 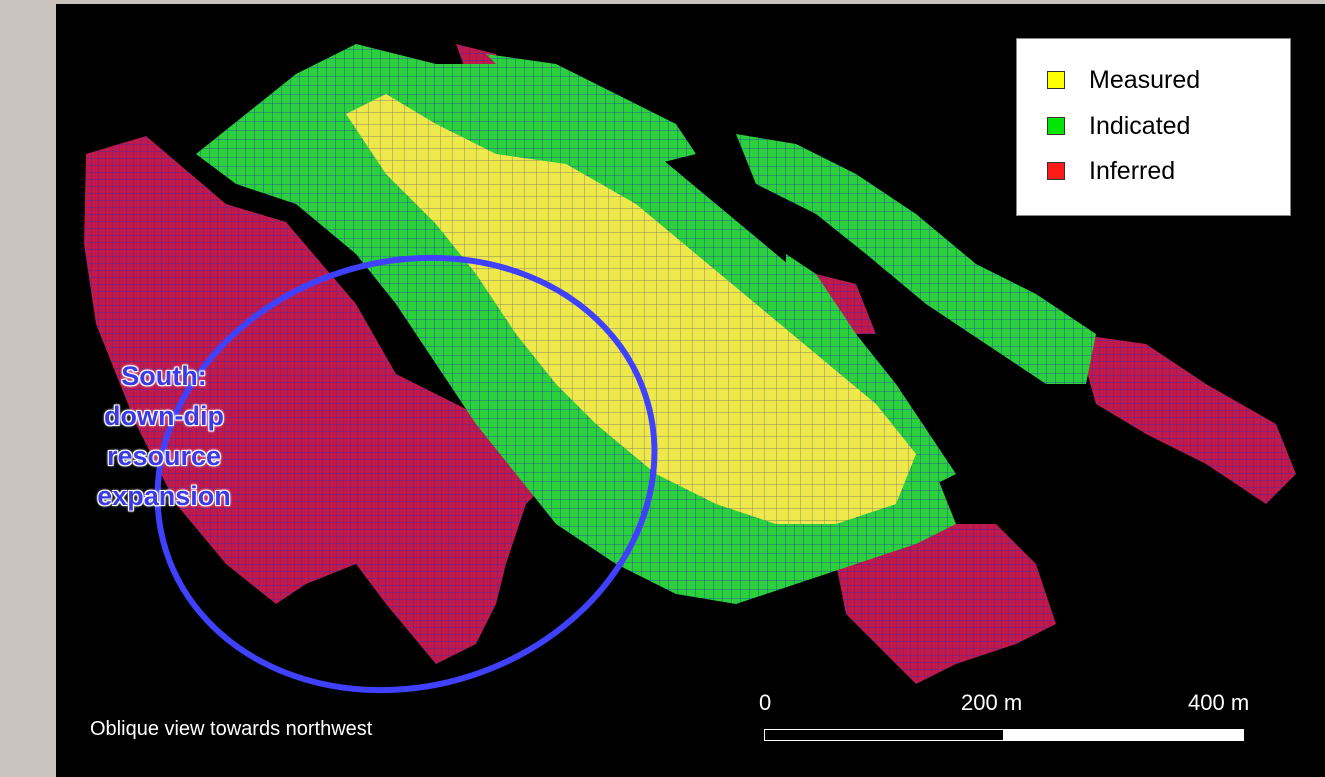 I want to click on legend: Measured Indicated Inferred, so click(x=1153, y=127).